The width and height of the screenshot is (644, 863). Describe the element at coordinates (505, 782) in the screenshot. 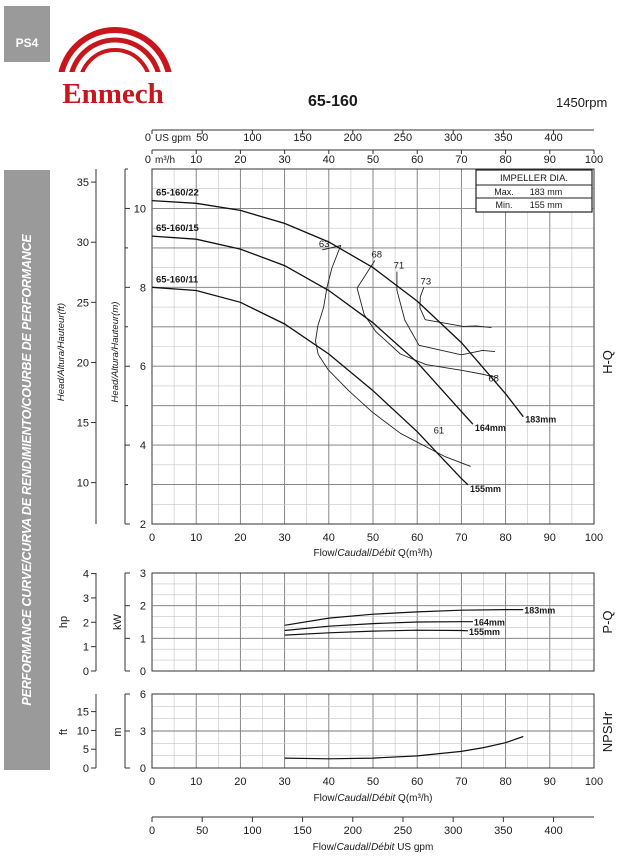

I see `npsh-x-tick-label: 80` at that location.